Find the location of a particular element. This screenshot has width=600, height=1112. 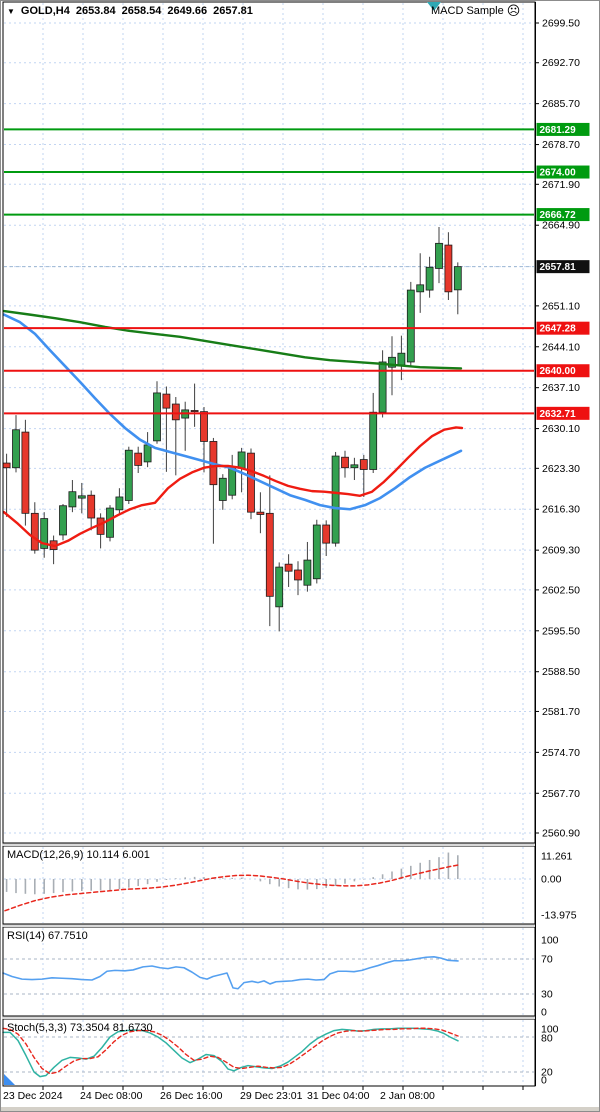

low-value: 2649.66 is located at coordinates (187, 11).